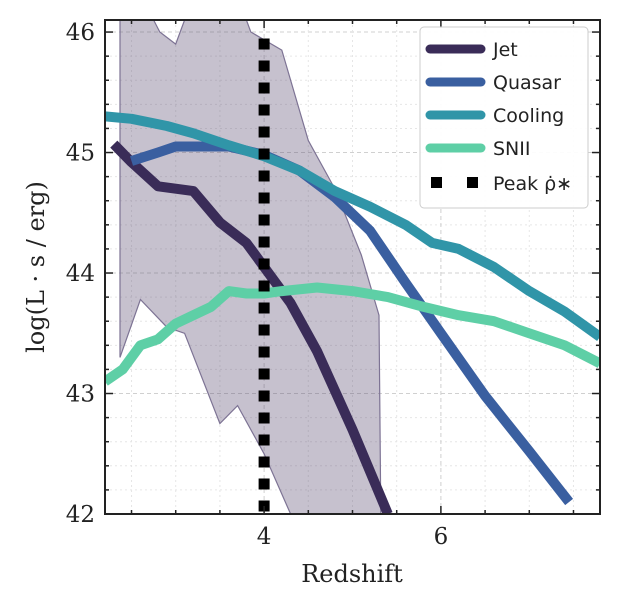  What do you see at coordinates (264, 275) in the screenshot?
I see `peak-layer` at bounding box center [264, 275].